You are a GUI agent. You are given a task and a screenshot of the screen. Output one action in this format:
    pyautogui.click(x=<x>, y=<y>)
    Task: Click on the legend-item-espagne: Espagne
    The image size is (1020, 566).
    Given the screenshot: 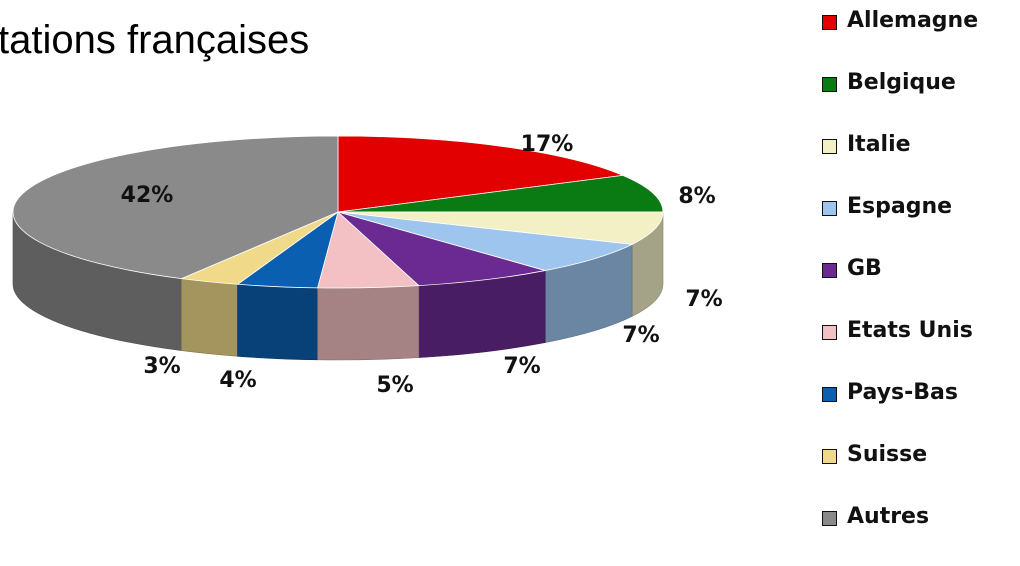 What is the action you would take?
    pyautogui.click(x=900, y=225)
    